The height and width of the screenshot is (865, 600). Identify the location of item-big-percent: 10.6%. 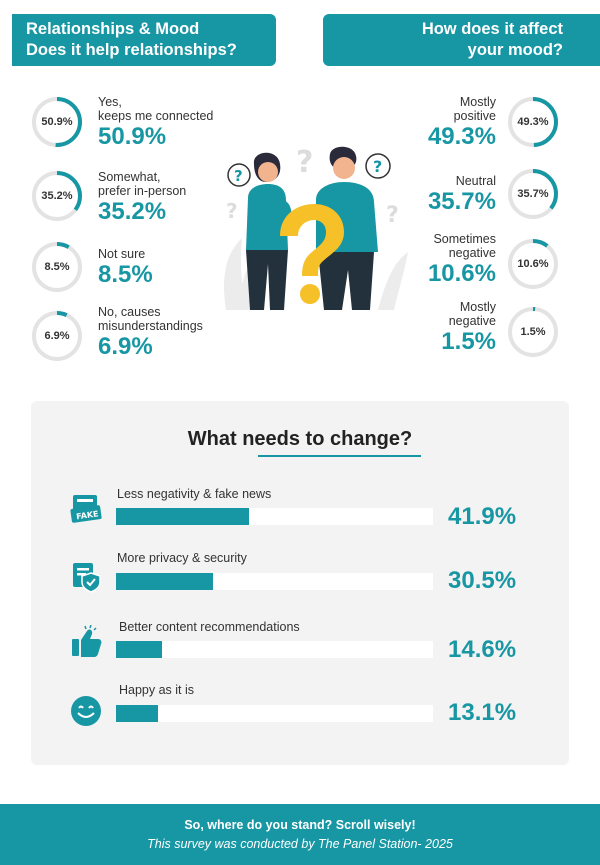
(461, 273).